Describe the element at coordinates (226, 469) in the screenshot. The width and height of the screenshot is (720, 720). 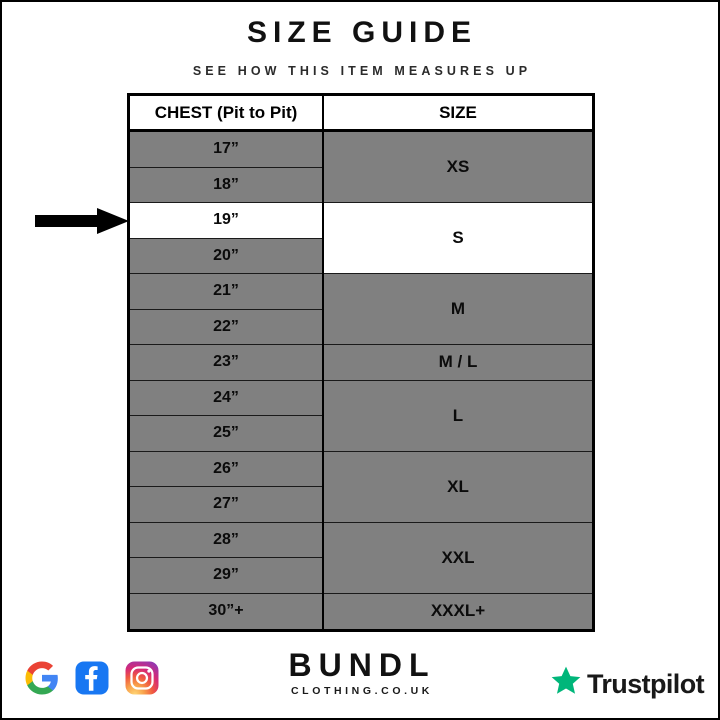
I see `table-row: 26”` at that location.